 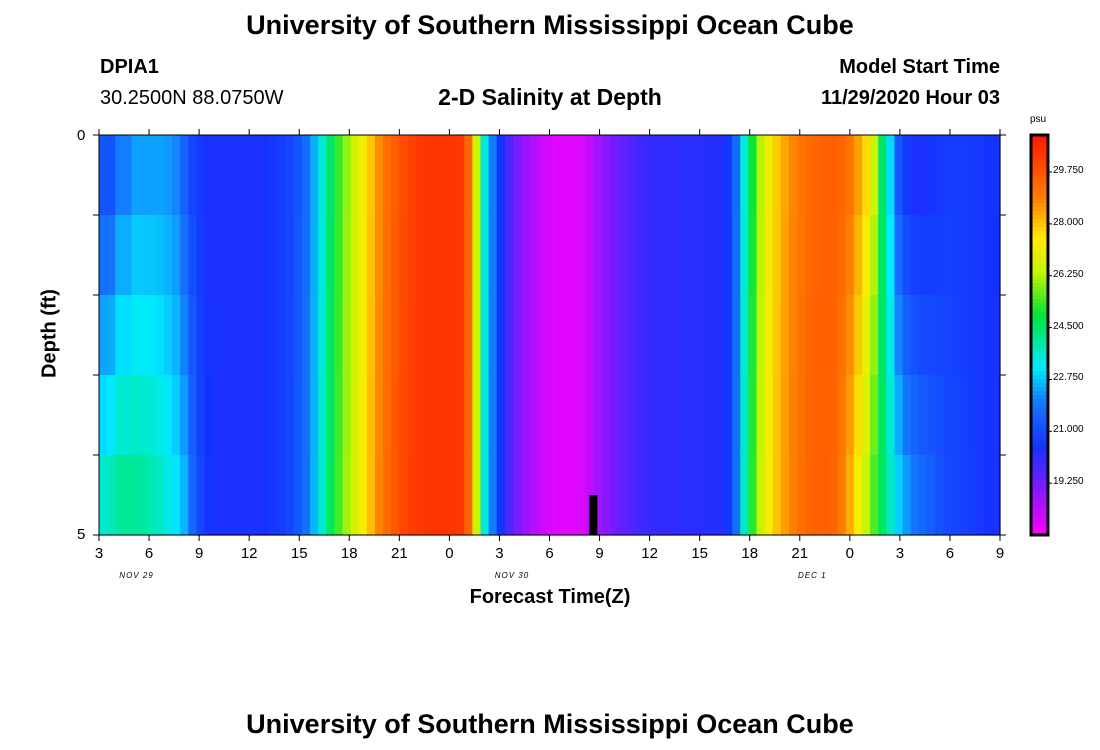 What do you see at coordinates (1068, 274) in the screenshot?
I see `colorbar-tick-label: 26.250` at bounding box center [1068, 274].